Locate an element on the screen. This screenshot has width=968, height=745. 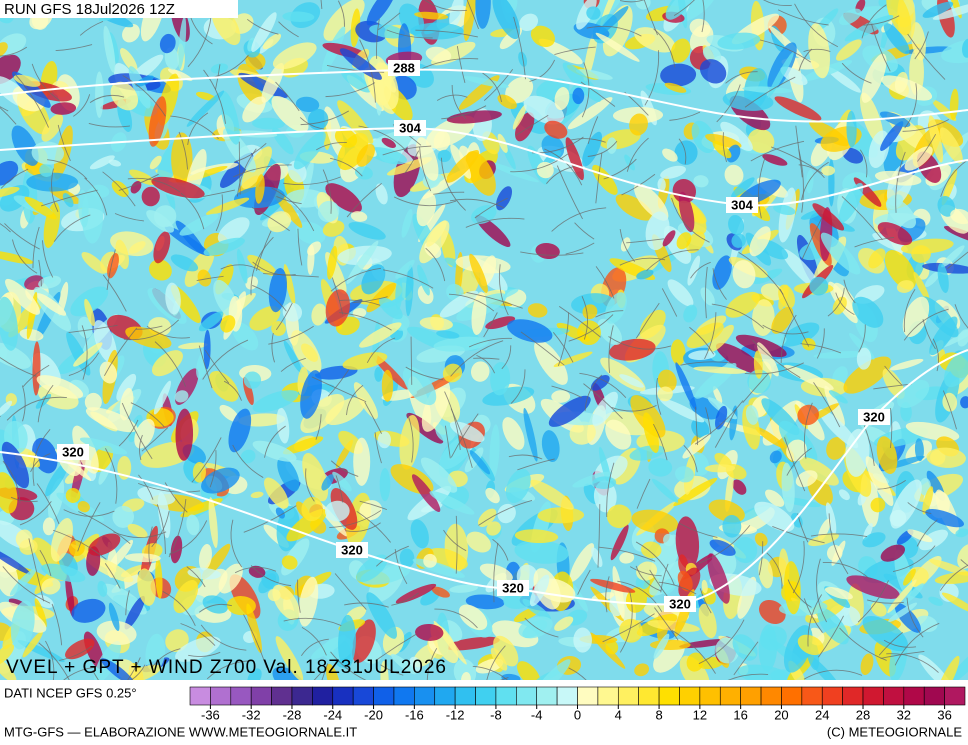
contour-label: 320 is located at coordinates (874, 416).